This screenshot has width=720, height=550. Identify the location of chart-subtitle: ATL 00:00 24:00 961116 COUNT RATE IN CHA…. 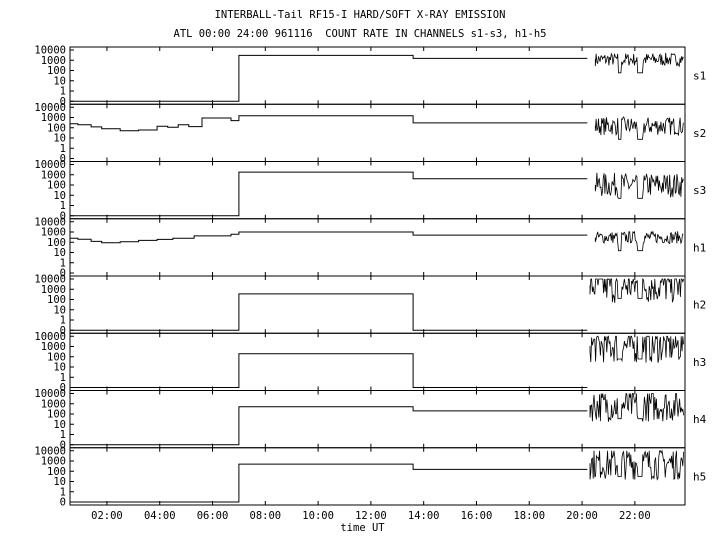
(360, 34).